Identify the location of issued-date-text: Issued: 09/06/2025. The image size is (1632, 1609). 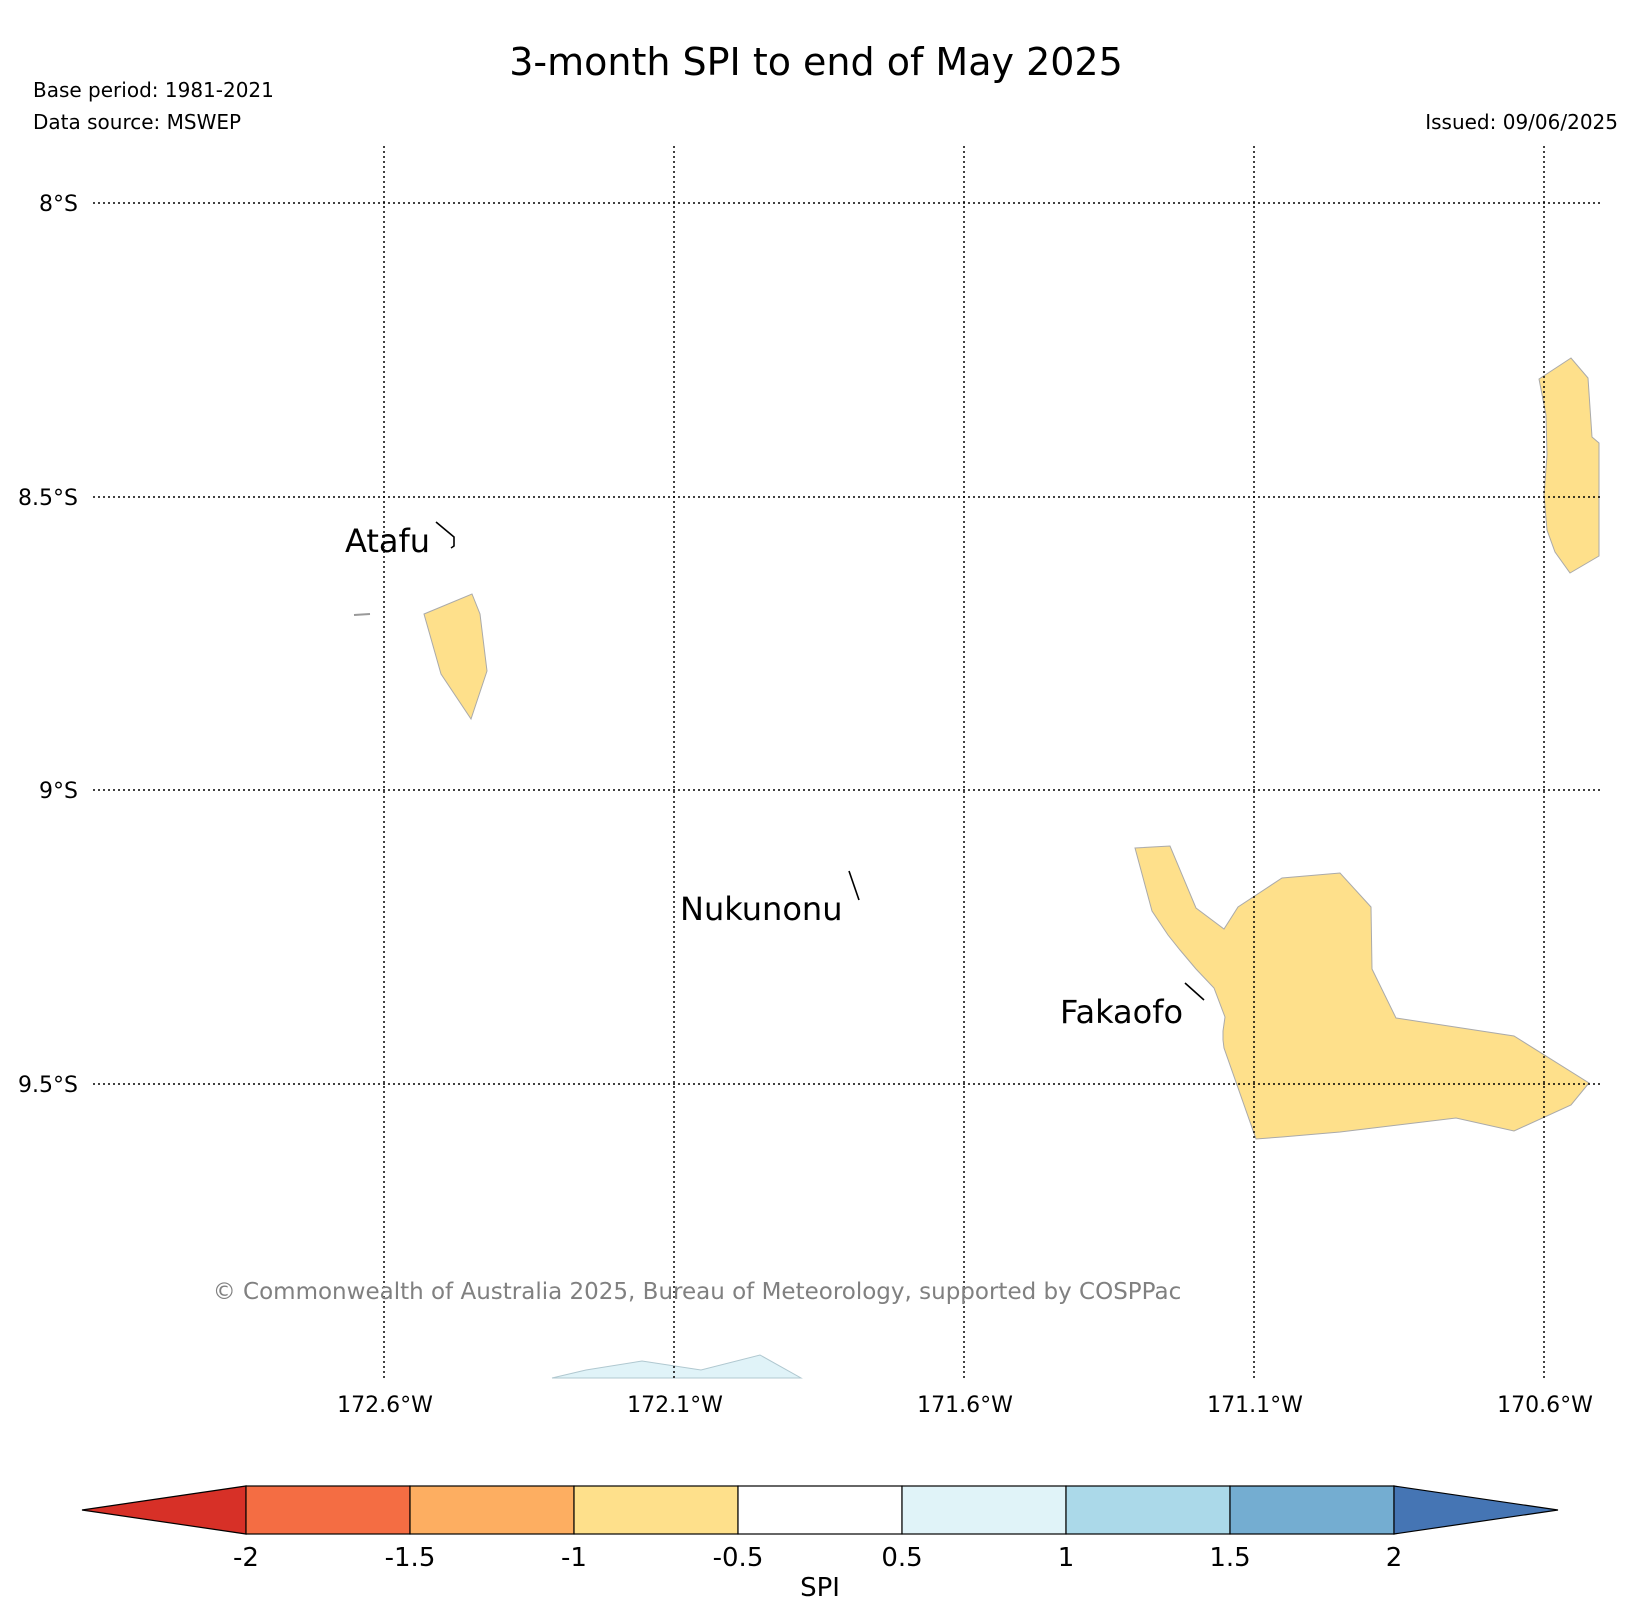
(1521, 122).